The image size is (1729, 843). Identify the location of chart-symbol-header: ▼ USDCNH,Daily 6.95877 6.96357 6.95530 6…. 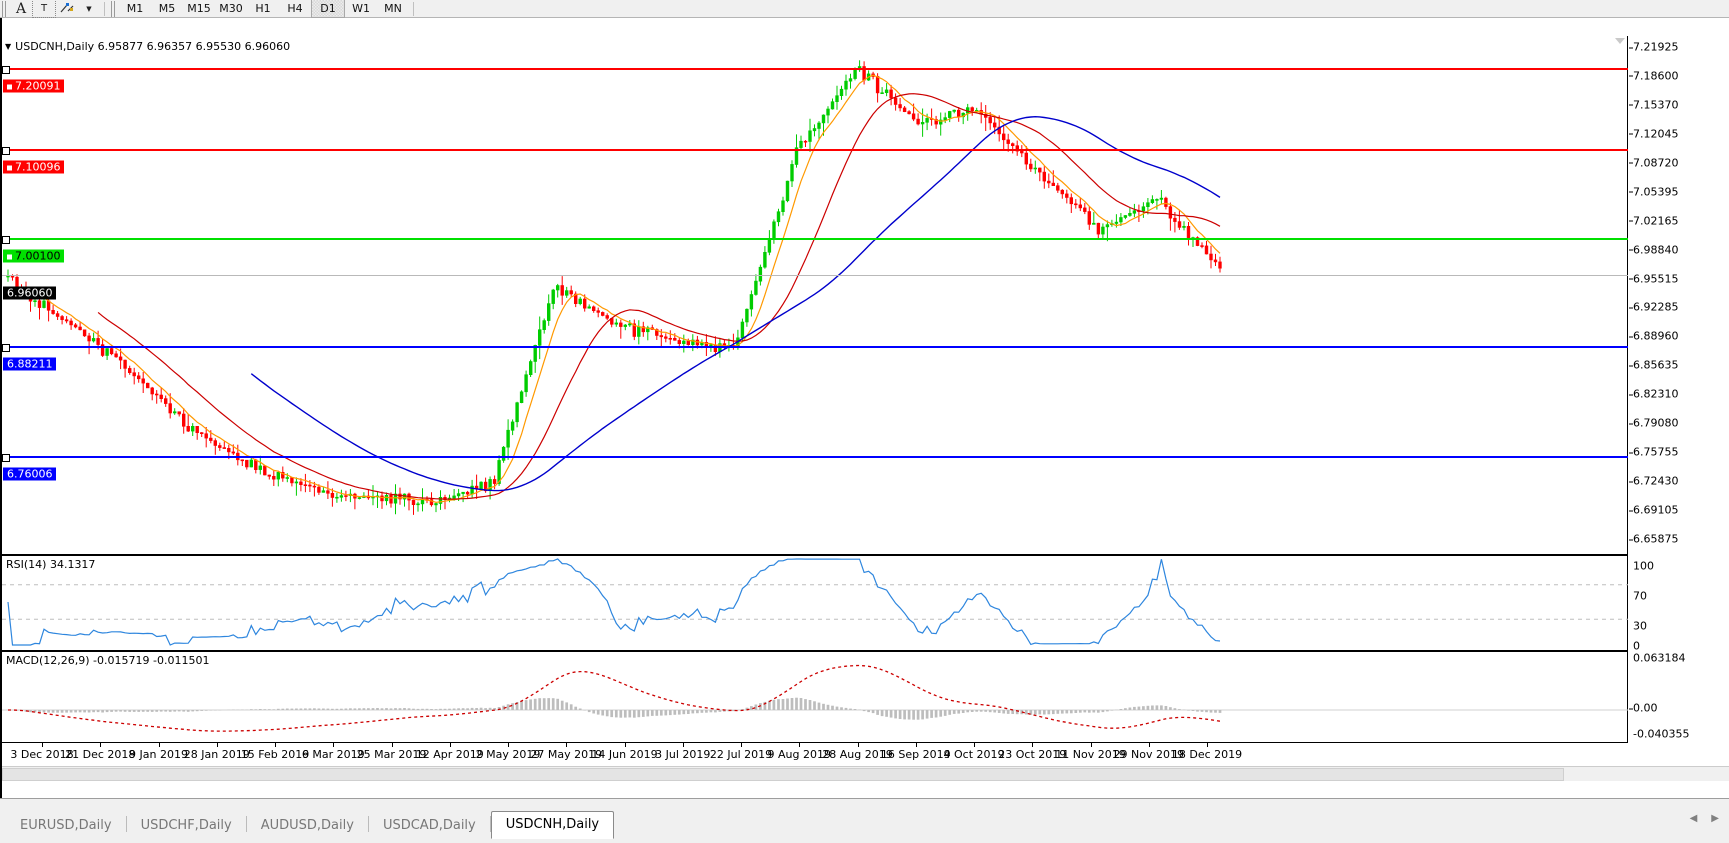
(147, 46).